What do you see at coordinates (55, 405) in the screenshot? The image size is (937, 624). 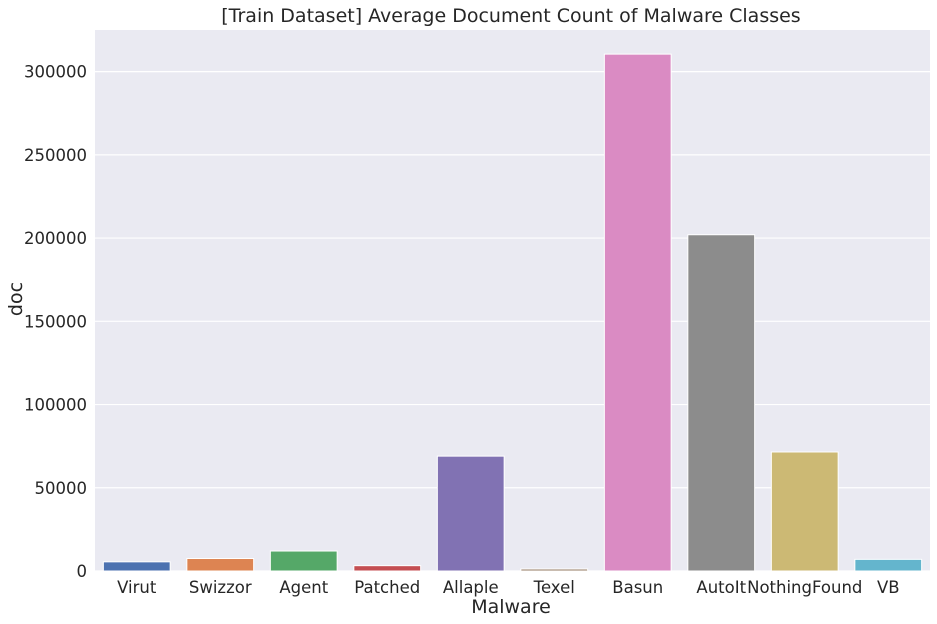 I see `y-tick-label: 100000` at bounding box center [55, 405].